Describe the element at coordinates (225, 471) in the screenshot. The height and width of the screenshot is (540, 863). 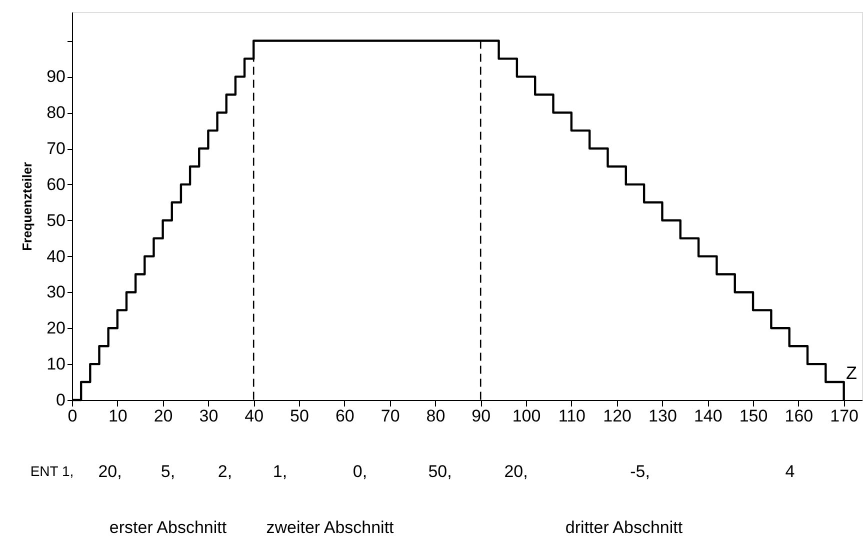
I see `text: 2,` at that location.